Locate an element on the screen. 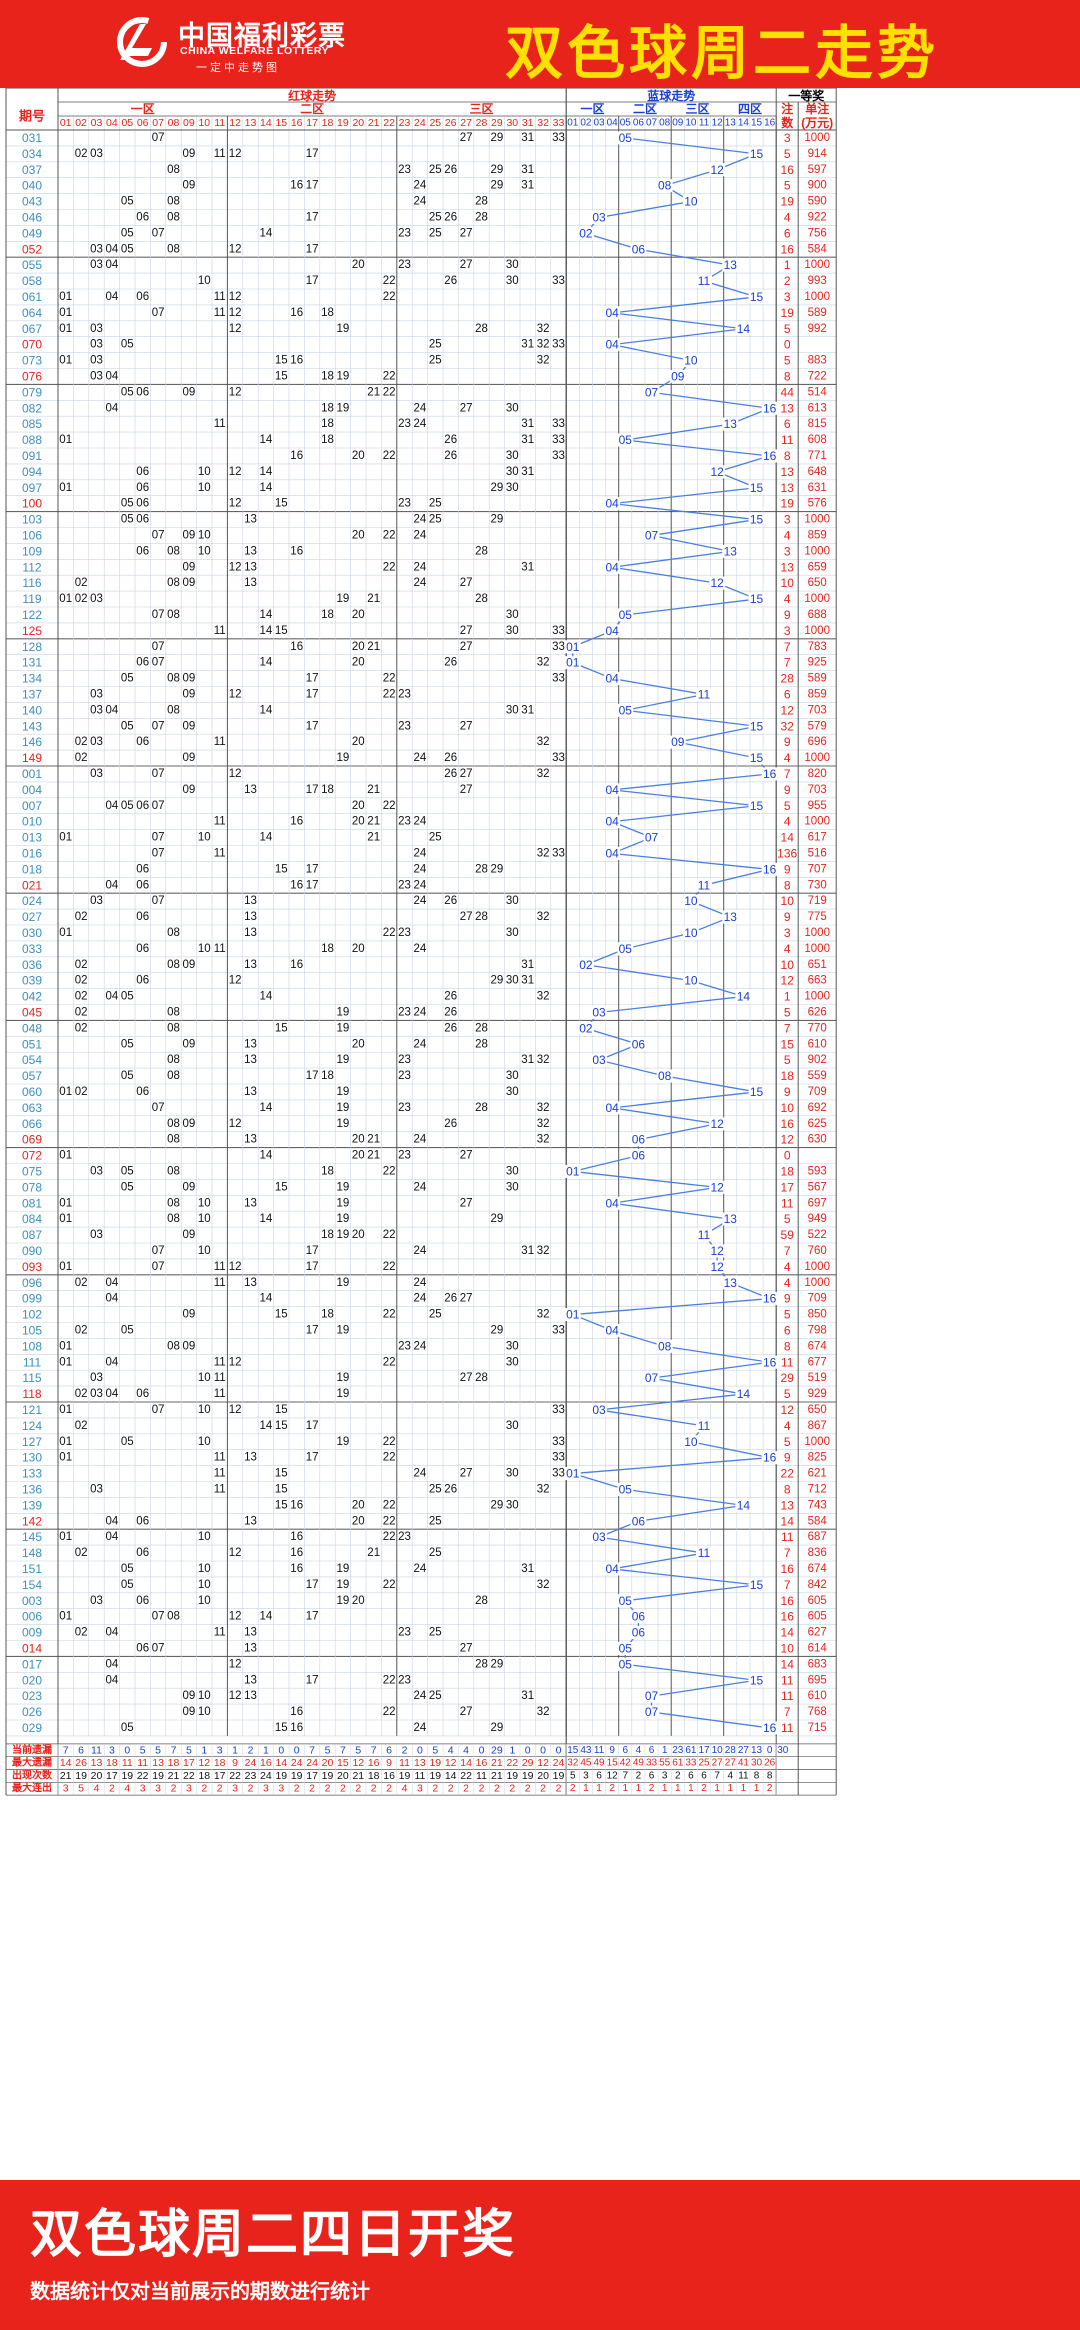 The height and width of the screenshot is (2330, 1080). blue-stat-value: 4 is located at coordinates (730, 1775).